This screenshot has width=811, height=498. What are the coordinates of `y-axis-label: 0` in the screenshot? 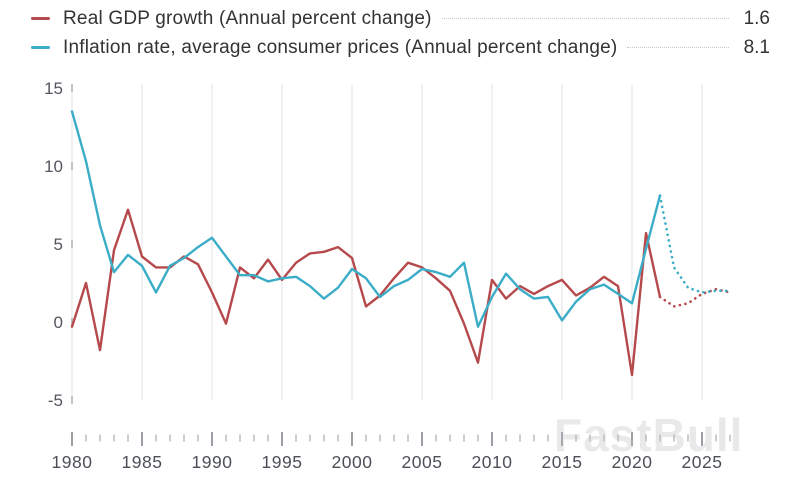 It's located at (58, 322).